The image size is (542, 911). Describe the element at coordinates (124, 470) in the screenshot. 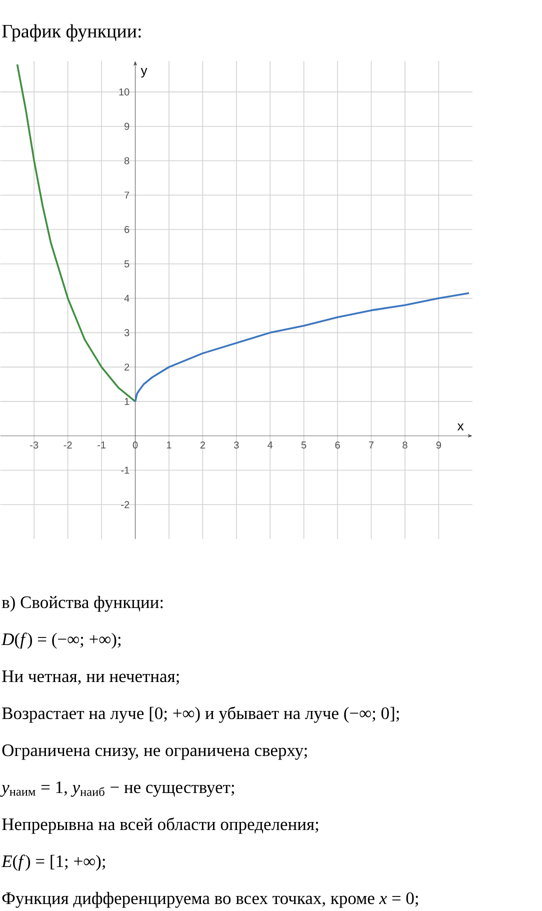

I see `y-tick-label: -1` at that location.